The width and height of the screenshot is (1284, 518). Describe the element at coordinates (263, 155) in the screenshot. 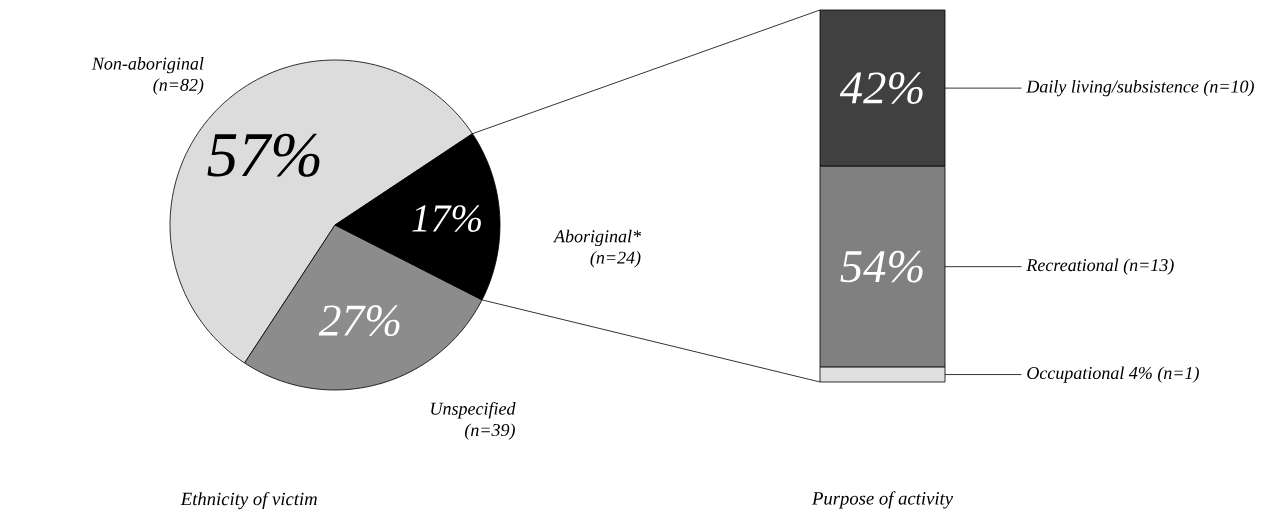

I see `data-label: 57%` at that location.